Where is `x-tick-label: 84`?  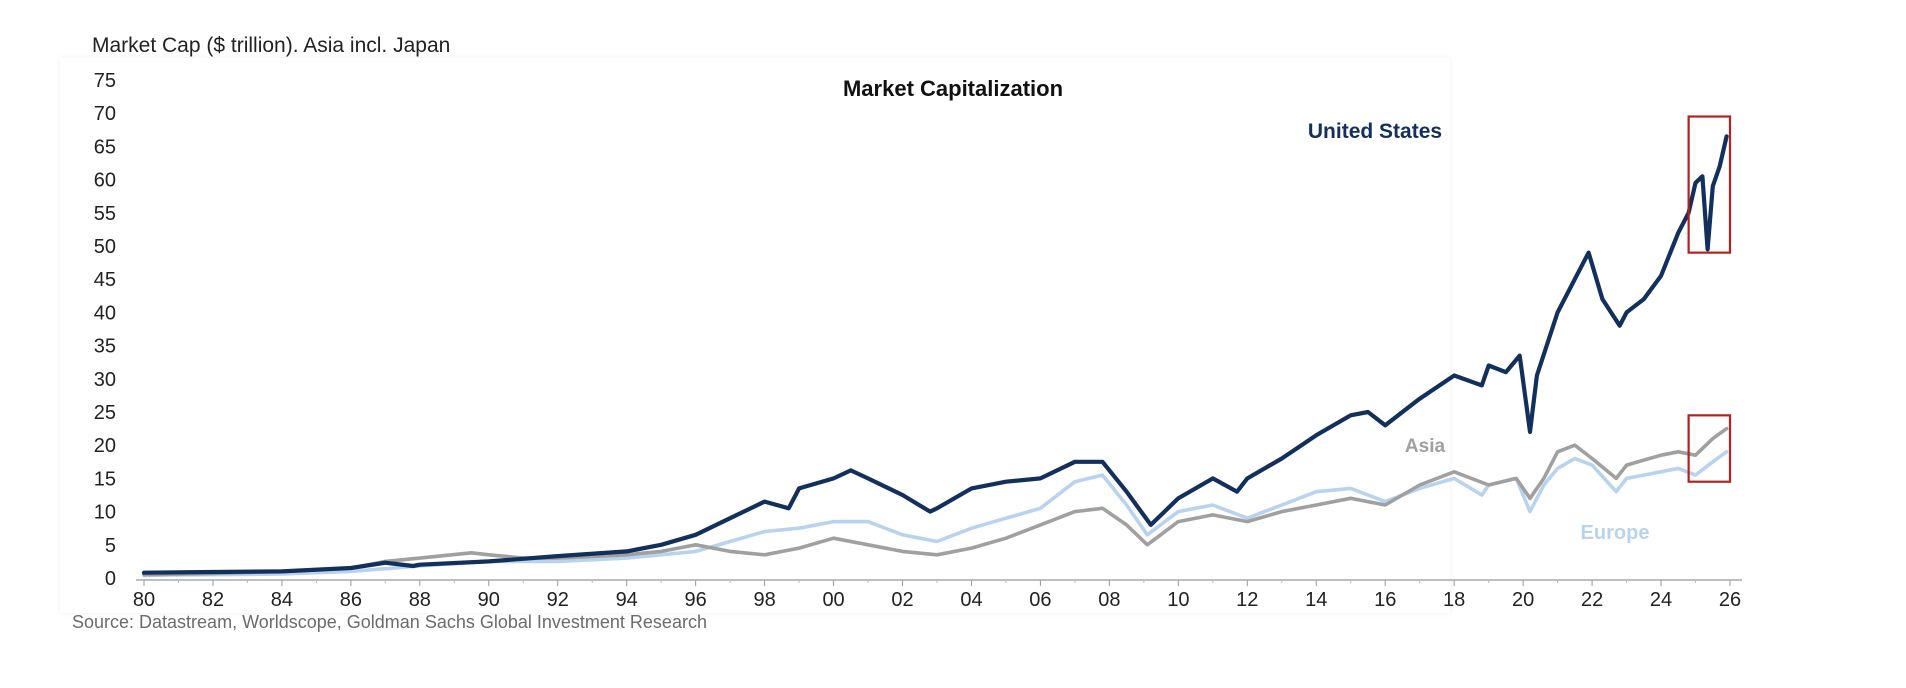
x-tick-label: 84 is located at coordinates (282, 600).